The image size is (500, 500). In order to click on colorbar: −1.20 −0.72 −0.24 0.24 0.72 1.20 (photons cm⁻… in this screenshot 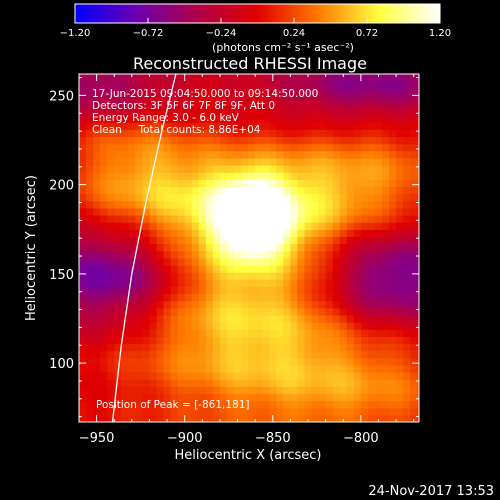, I will do `click(255, 28)`.